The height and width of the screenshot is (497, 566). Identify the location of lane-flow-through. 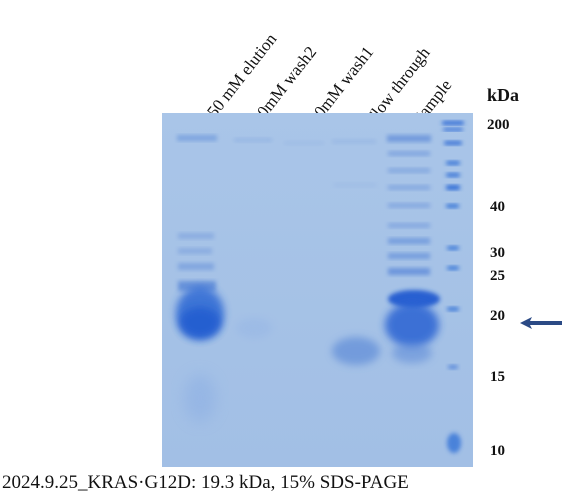
(356, 252).